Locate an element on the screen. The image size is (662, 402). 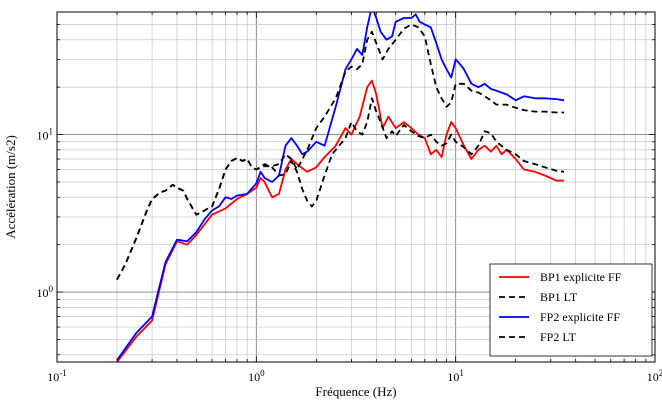
x-tick-label: 10⁰ is located at coordinates (256, 376).